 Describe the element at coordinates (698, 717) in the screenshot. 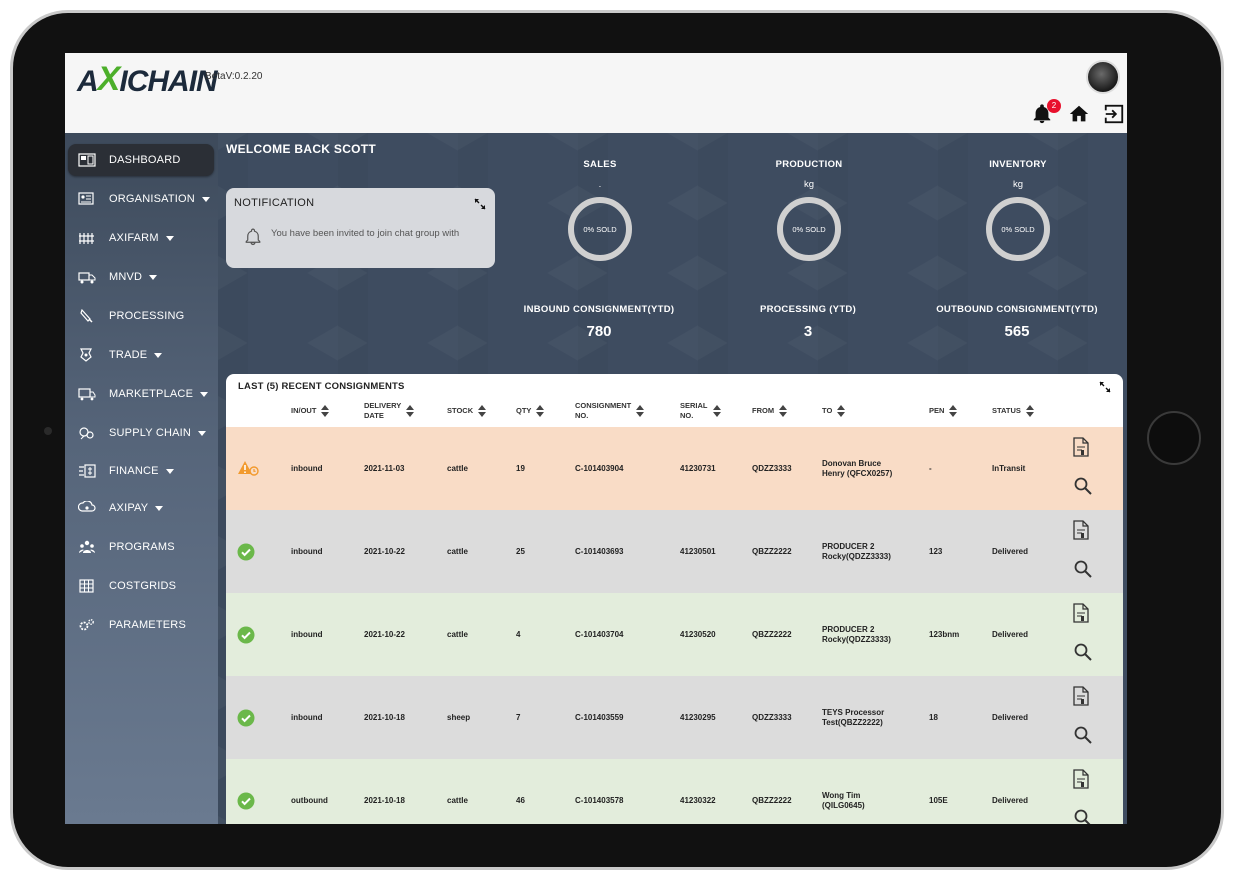

I see `cell-serial: 41230295` at that location.